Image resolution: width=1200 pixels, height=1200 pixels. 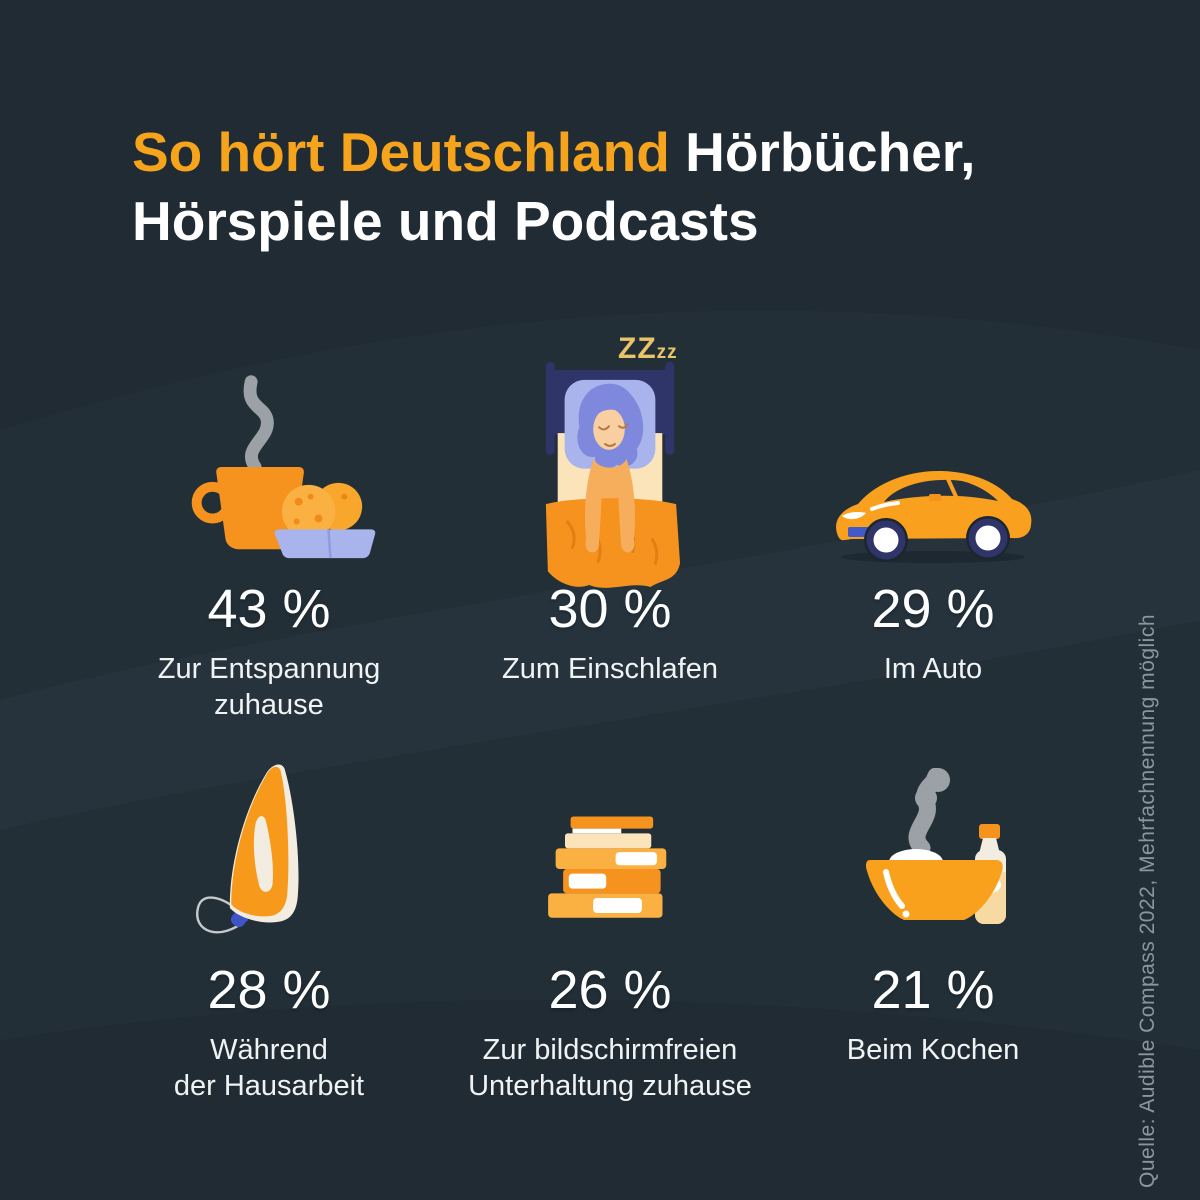 I want to click on coffee-cup-and-cookies-icon, so click(x=283, y=467).